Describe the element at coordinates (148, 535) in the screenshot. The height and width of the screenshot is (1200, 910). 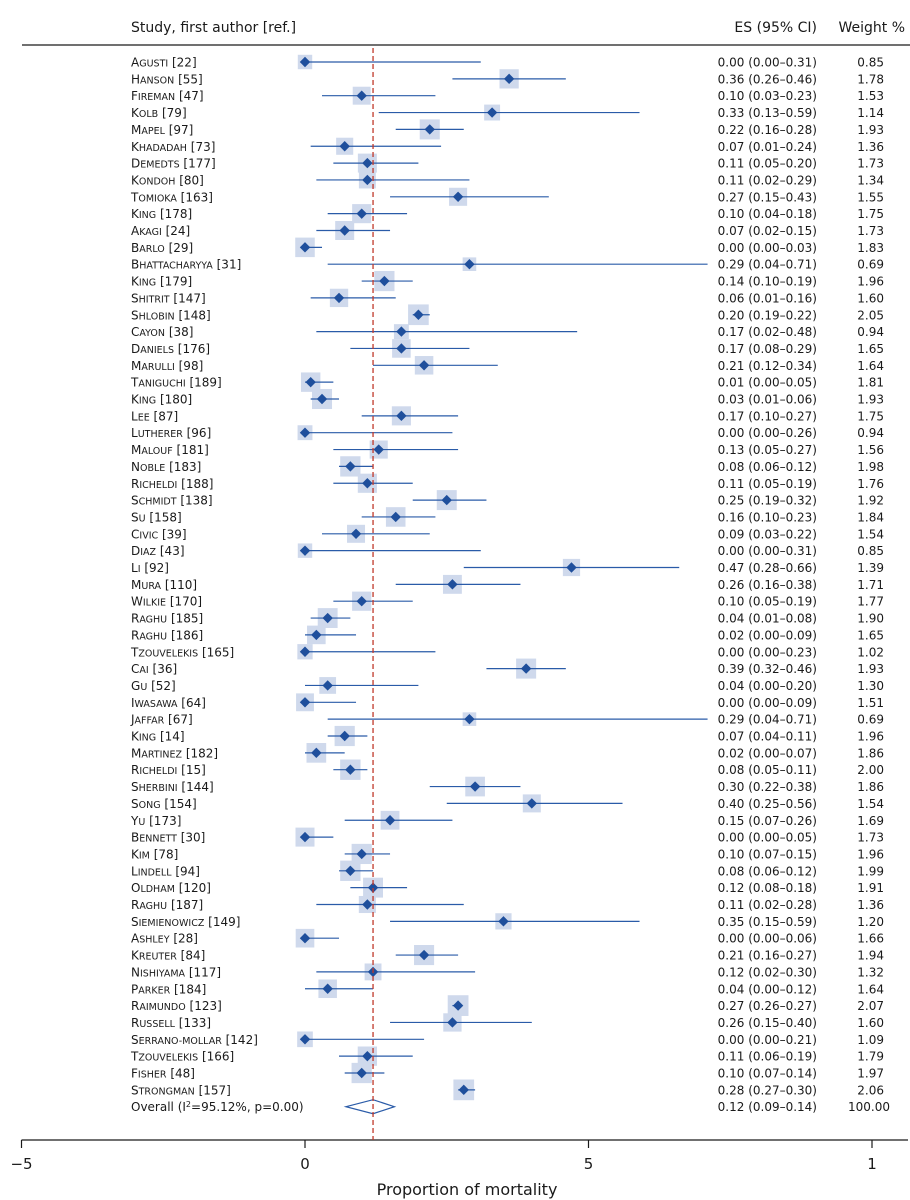
I see `study-author-rest: IVIC` at that location.